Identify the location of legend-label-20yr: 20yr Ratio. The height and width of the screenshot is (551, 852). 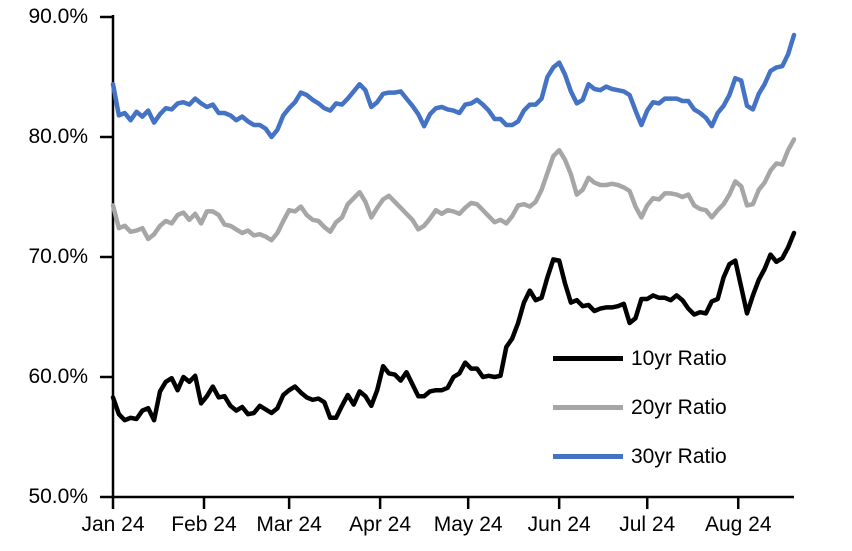
(679, 407).